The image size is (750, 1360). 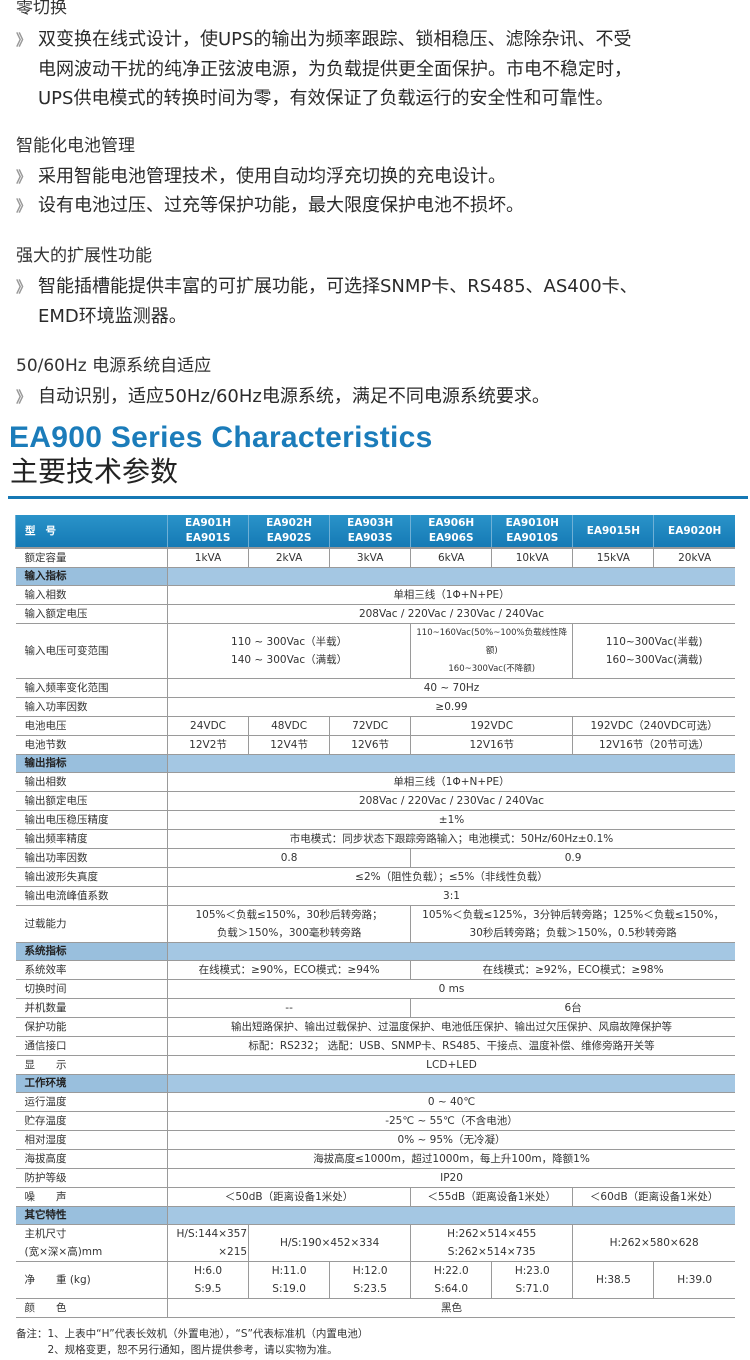 I want to click on row-value: H:6.0 S:9.5, so click(x=207, y=1280).